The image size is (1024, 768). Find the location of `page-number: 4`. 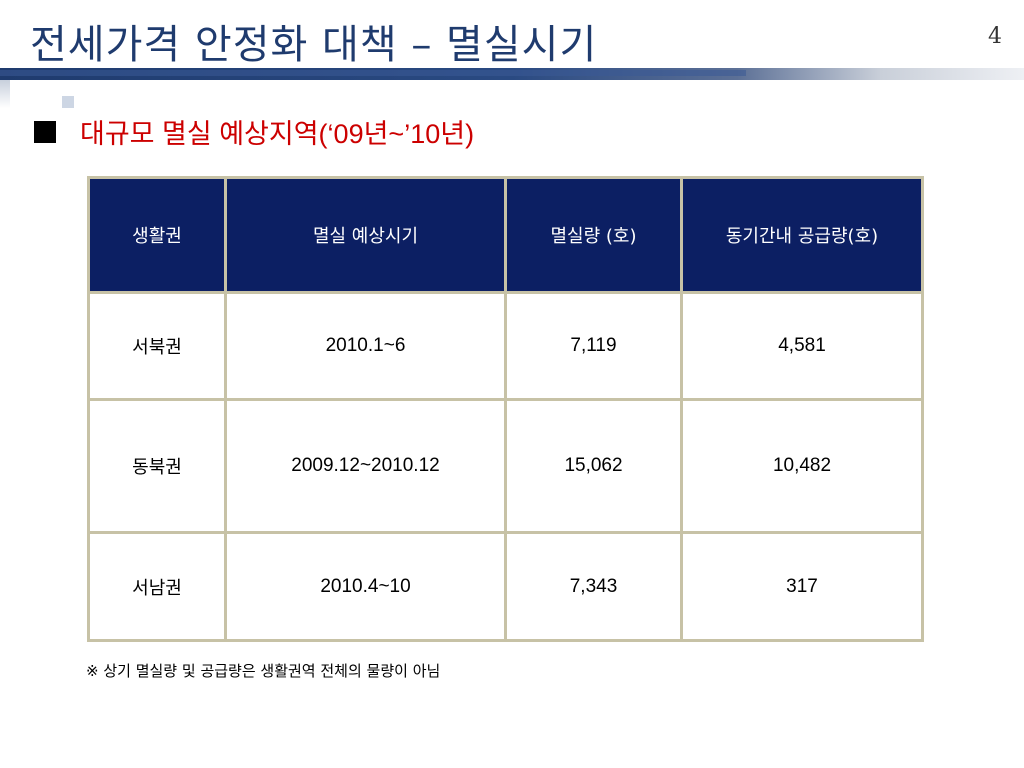

page-number: 4 is located at coordinates (995, 36).